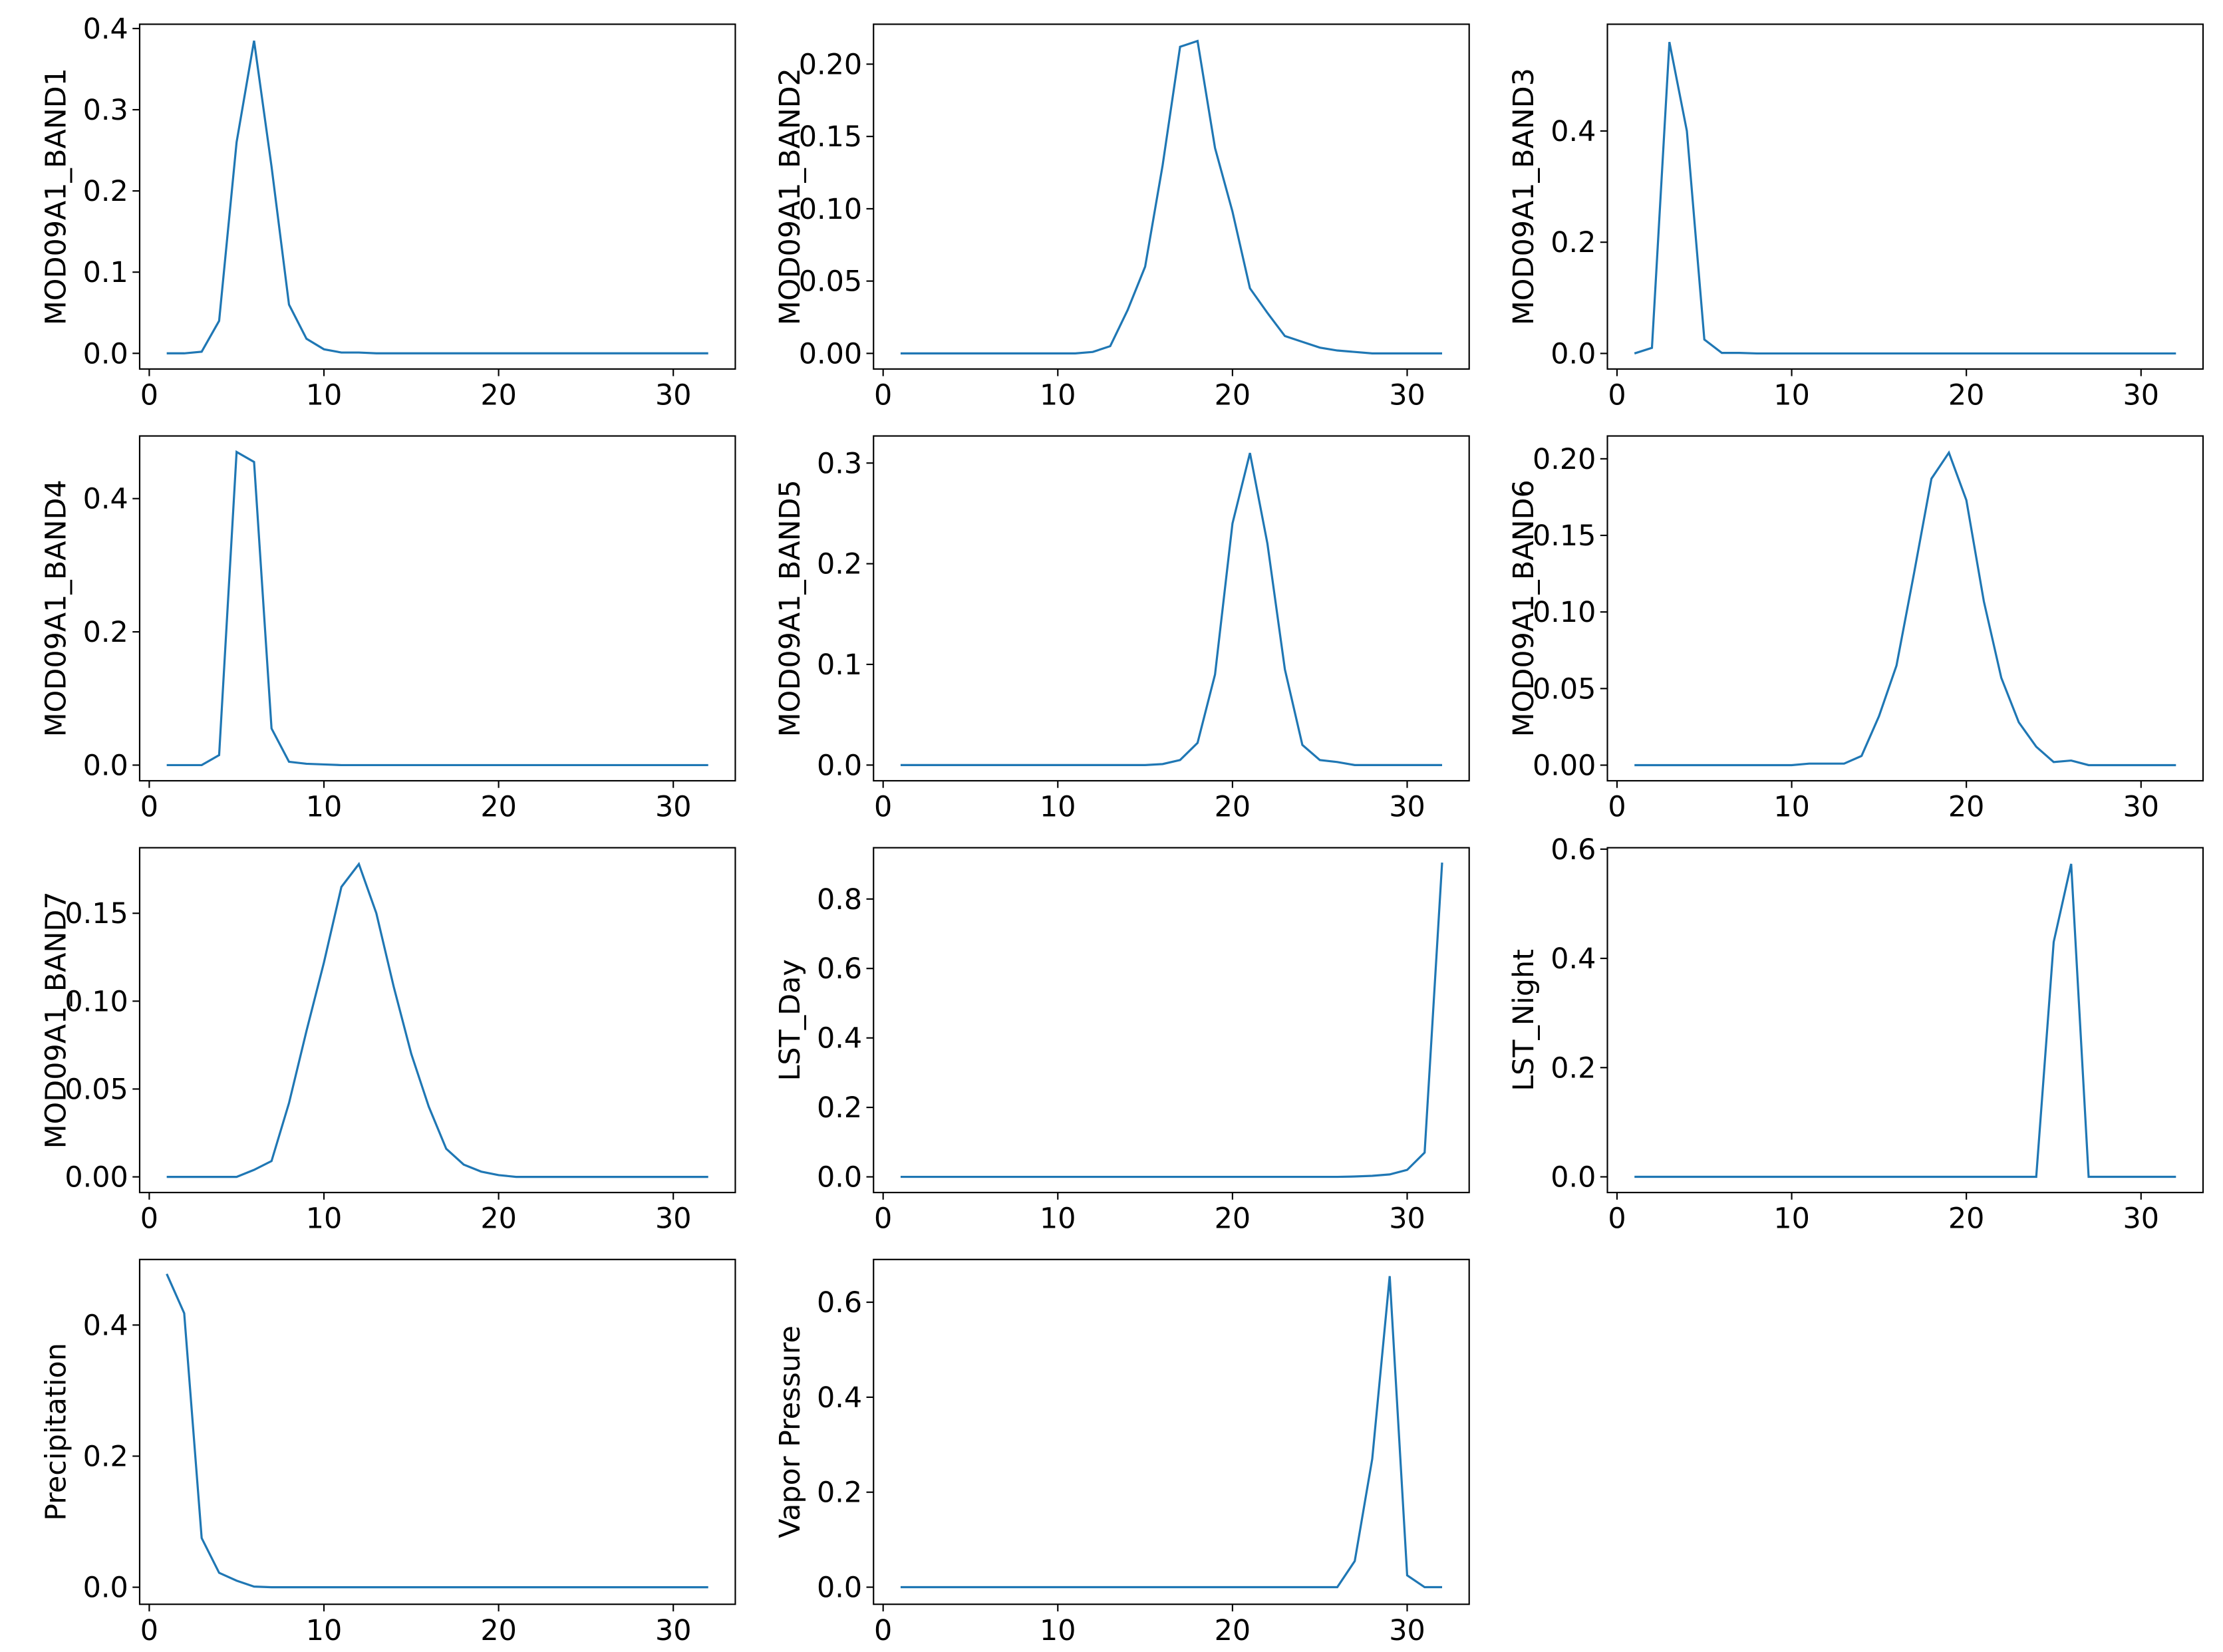 Image resolution: width=2223 pixels, height=1652 pixels. Describe the element at coordinates (56, 1020) in the screenshot. I see `y-axis-label: MOD09A1_BAND7` at that location.